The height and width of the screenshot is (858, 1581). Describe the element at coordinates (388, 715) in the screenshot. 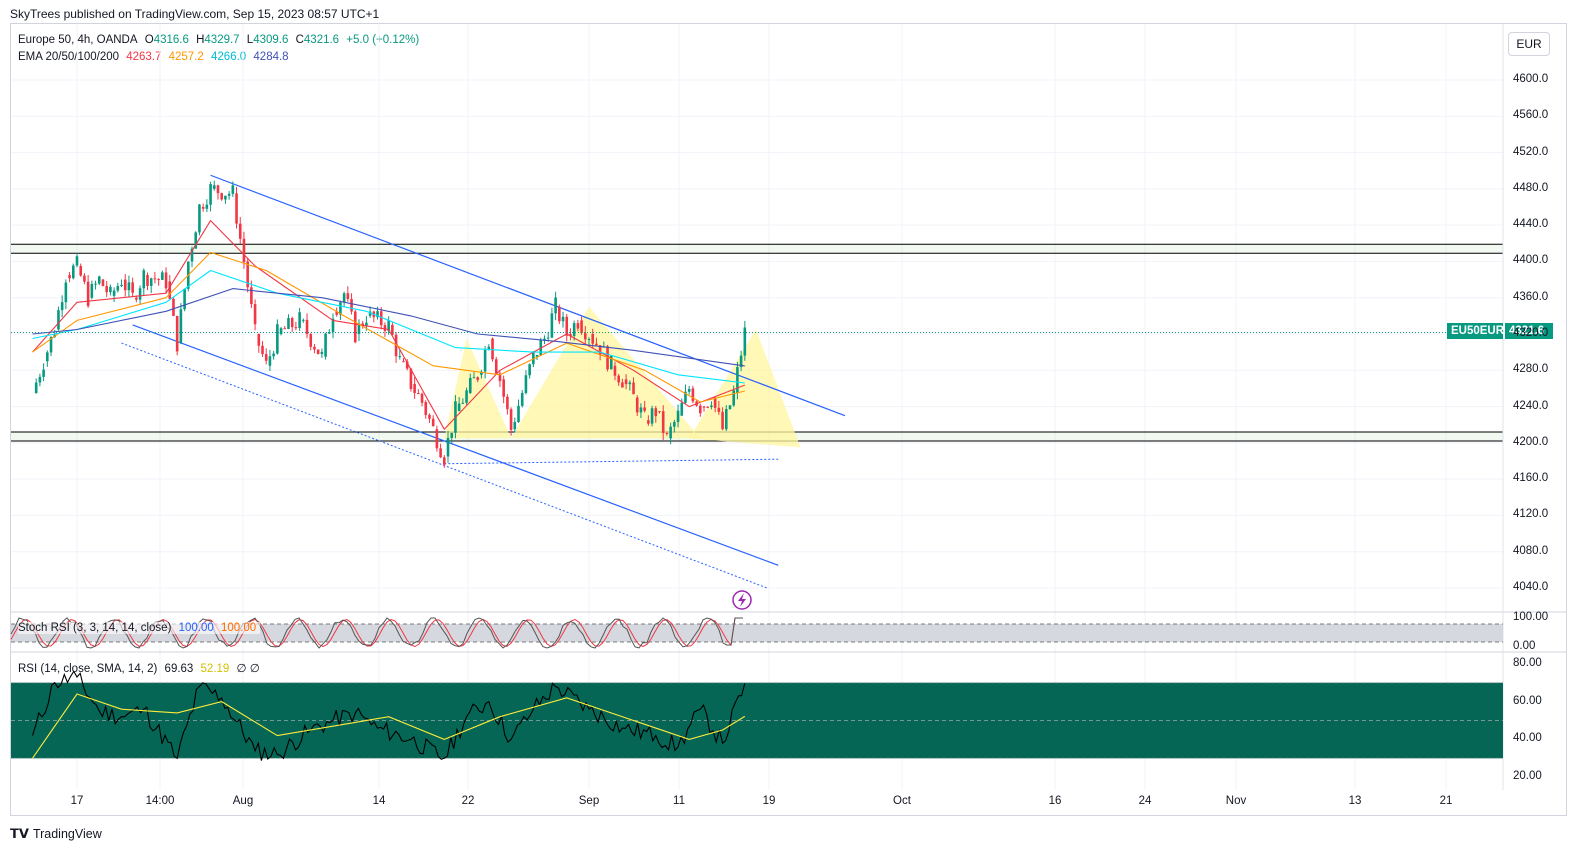

I see `rsi-line` at that location.